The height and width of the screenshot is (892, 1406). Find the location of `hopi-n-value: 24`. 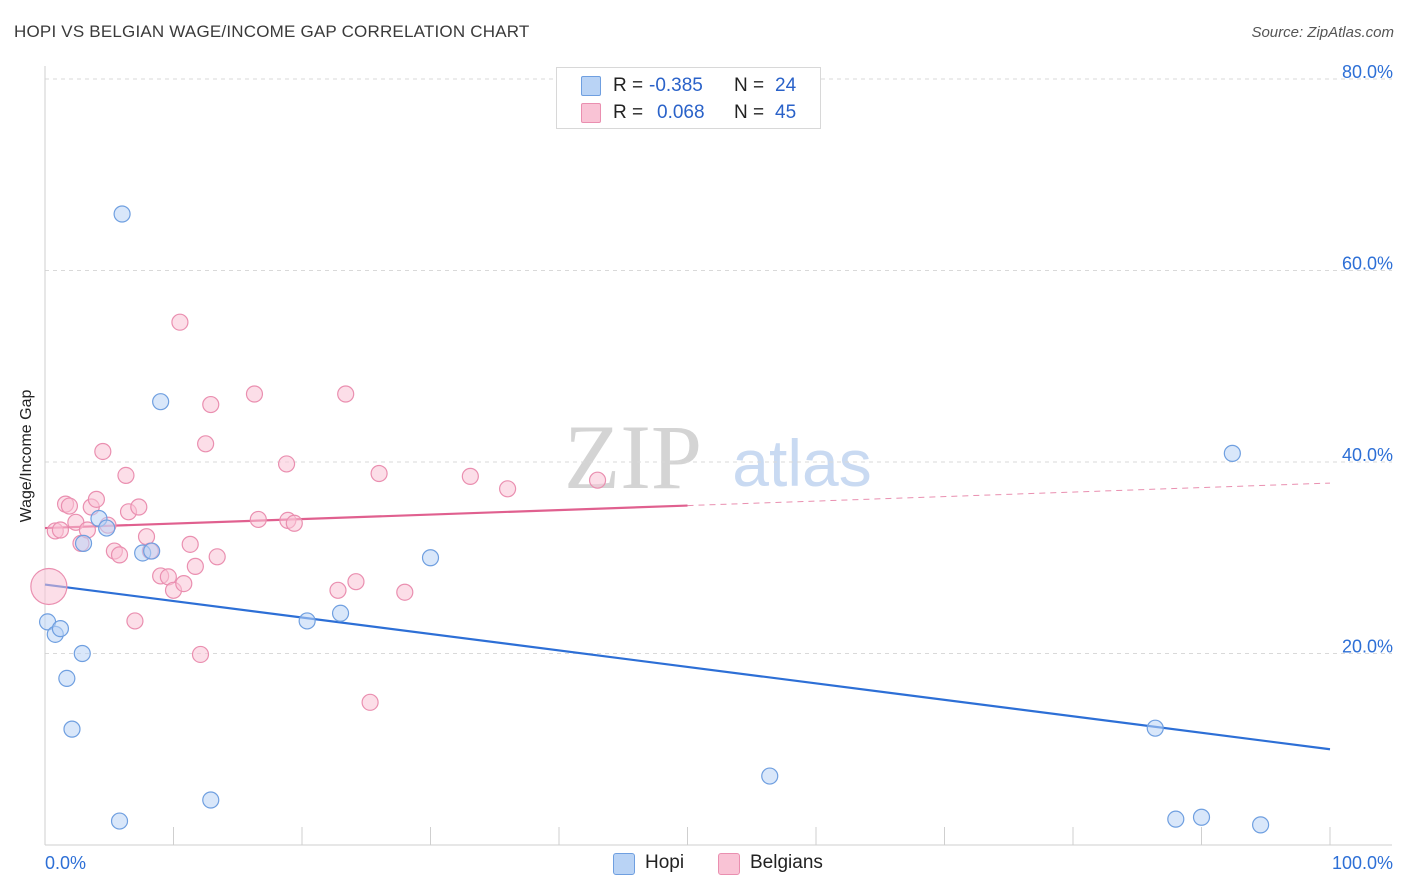

hopi-n-value: 24 is located at coordinates (786, 85).